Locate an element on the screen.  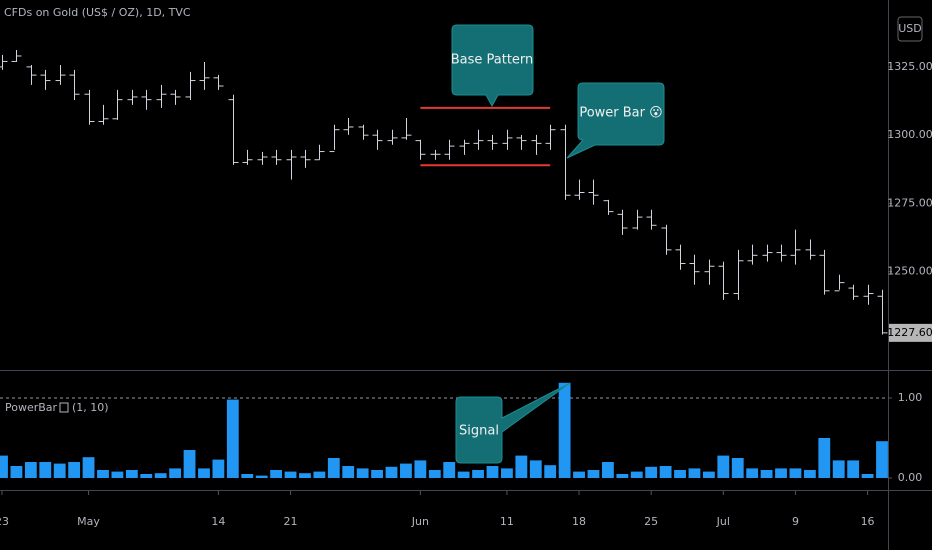
currency-box is located at coordinates (910, 29).